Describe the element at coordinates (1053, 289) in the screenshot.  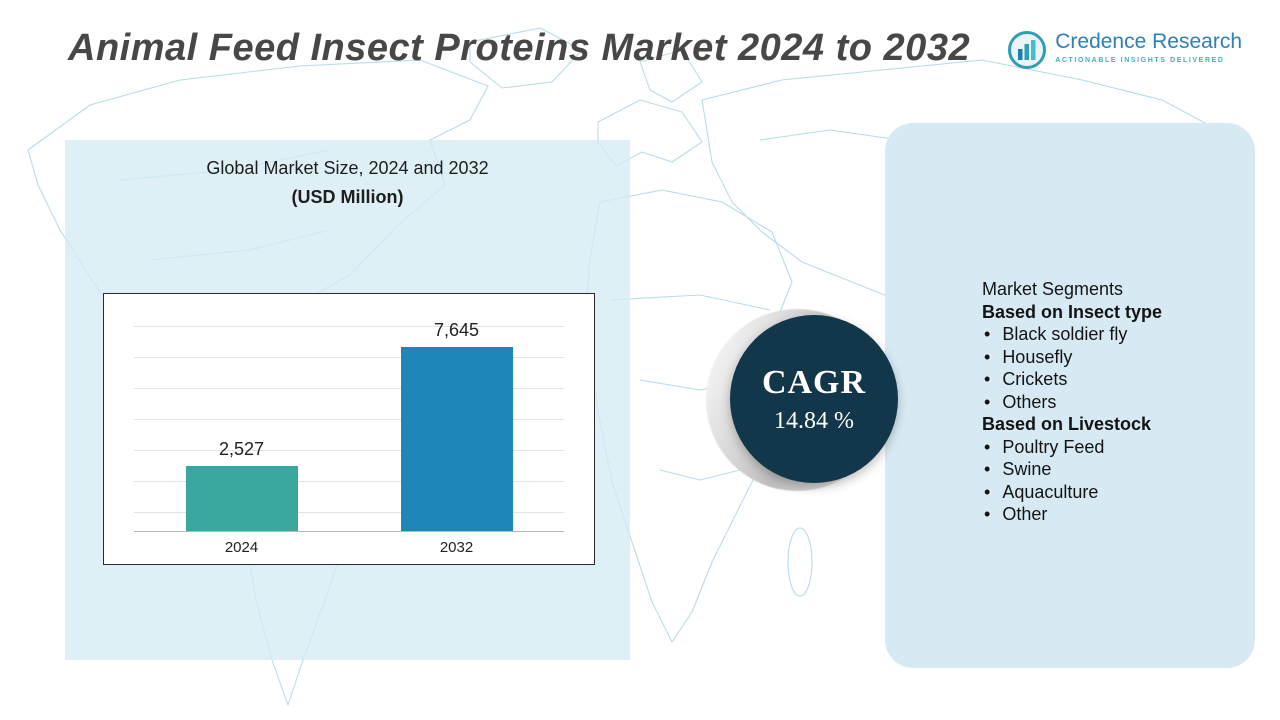
I see `segments-heading: Market Segments` at that location.